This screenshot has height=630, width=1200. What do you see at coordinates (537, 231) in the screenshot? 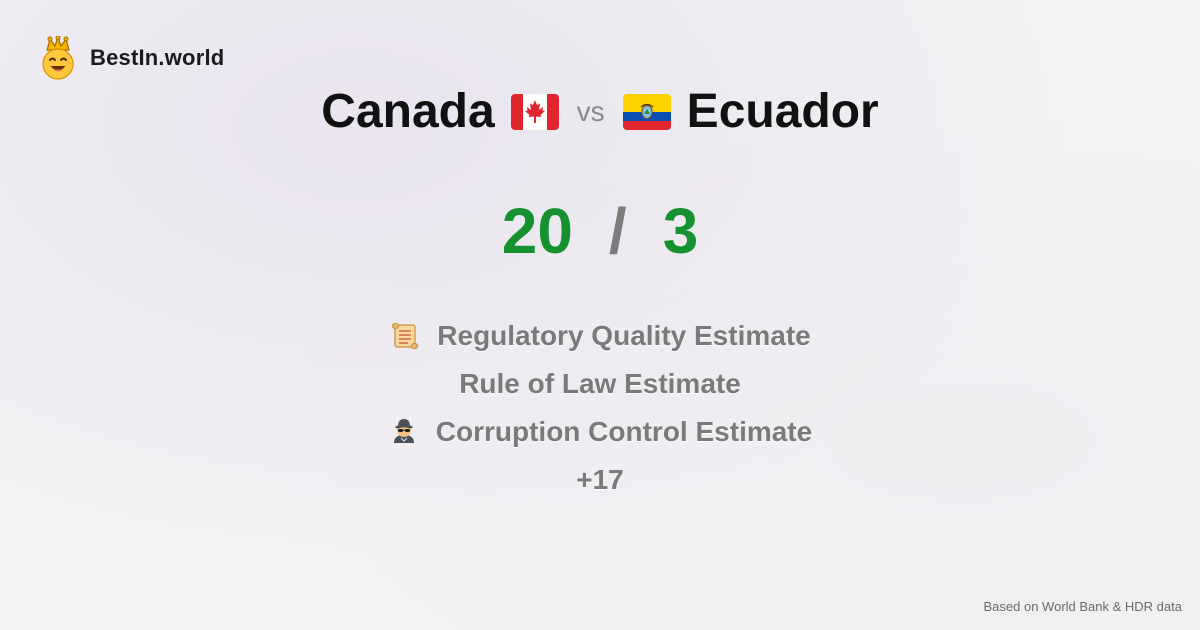
I see `score-a: 20` at bounding box center [537, 231].